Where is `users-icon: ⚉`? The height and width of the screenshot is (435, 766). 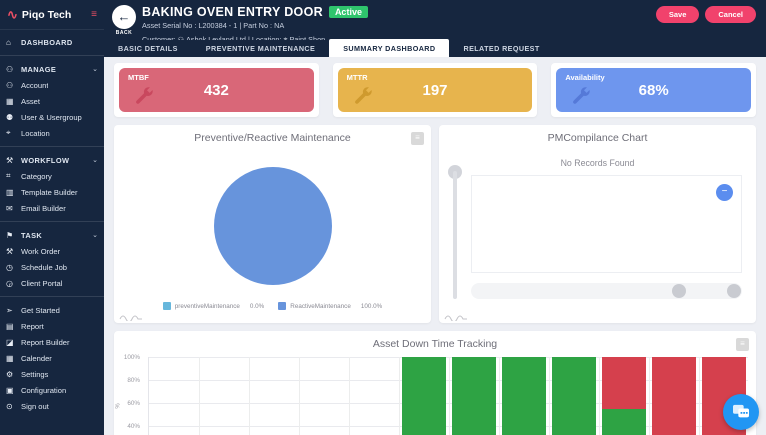 users-icon: ⚉ is located at coordinates (10, 117).